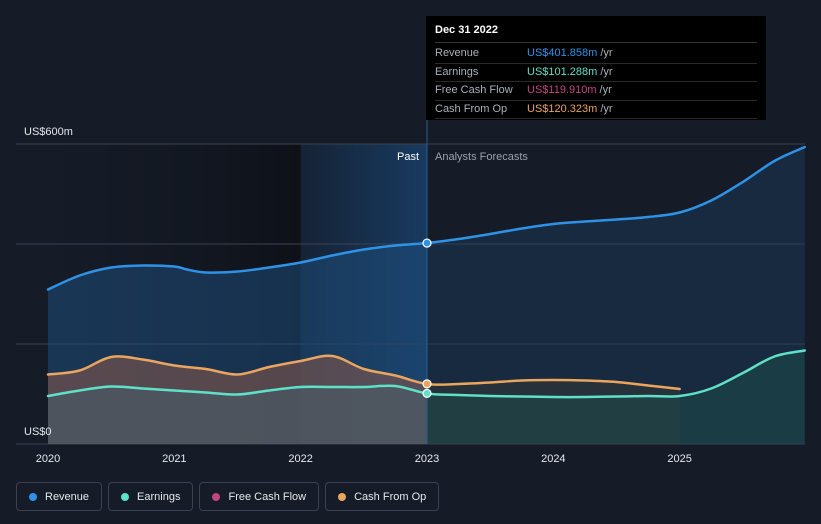  I want to click on tooltip-row-revenue: Revenue US$401.858m /yr, so click(596, 54).